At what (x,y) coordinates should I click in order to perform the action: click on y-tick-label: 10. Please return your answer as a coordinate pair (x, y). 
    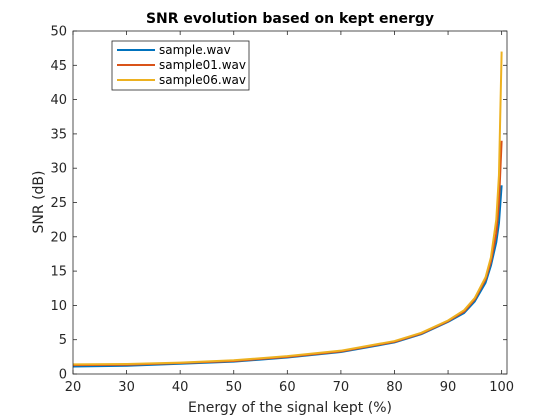
    Looking at the image, I should click on (58, 306).